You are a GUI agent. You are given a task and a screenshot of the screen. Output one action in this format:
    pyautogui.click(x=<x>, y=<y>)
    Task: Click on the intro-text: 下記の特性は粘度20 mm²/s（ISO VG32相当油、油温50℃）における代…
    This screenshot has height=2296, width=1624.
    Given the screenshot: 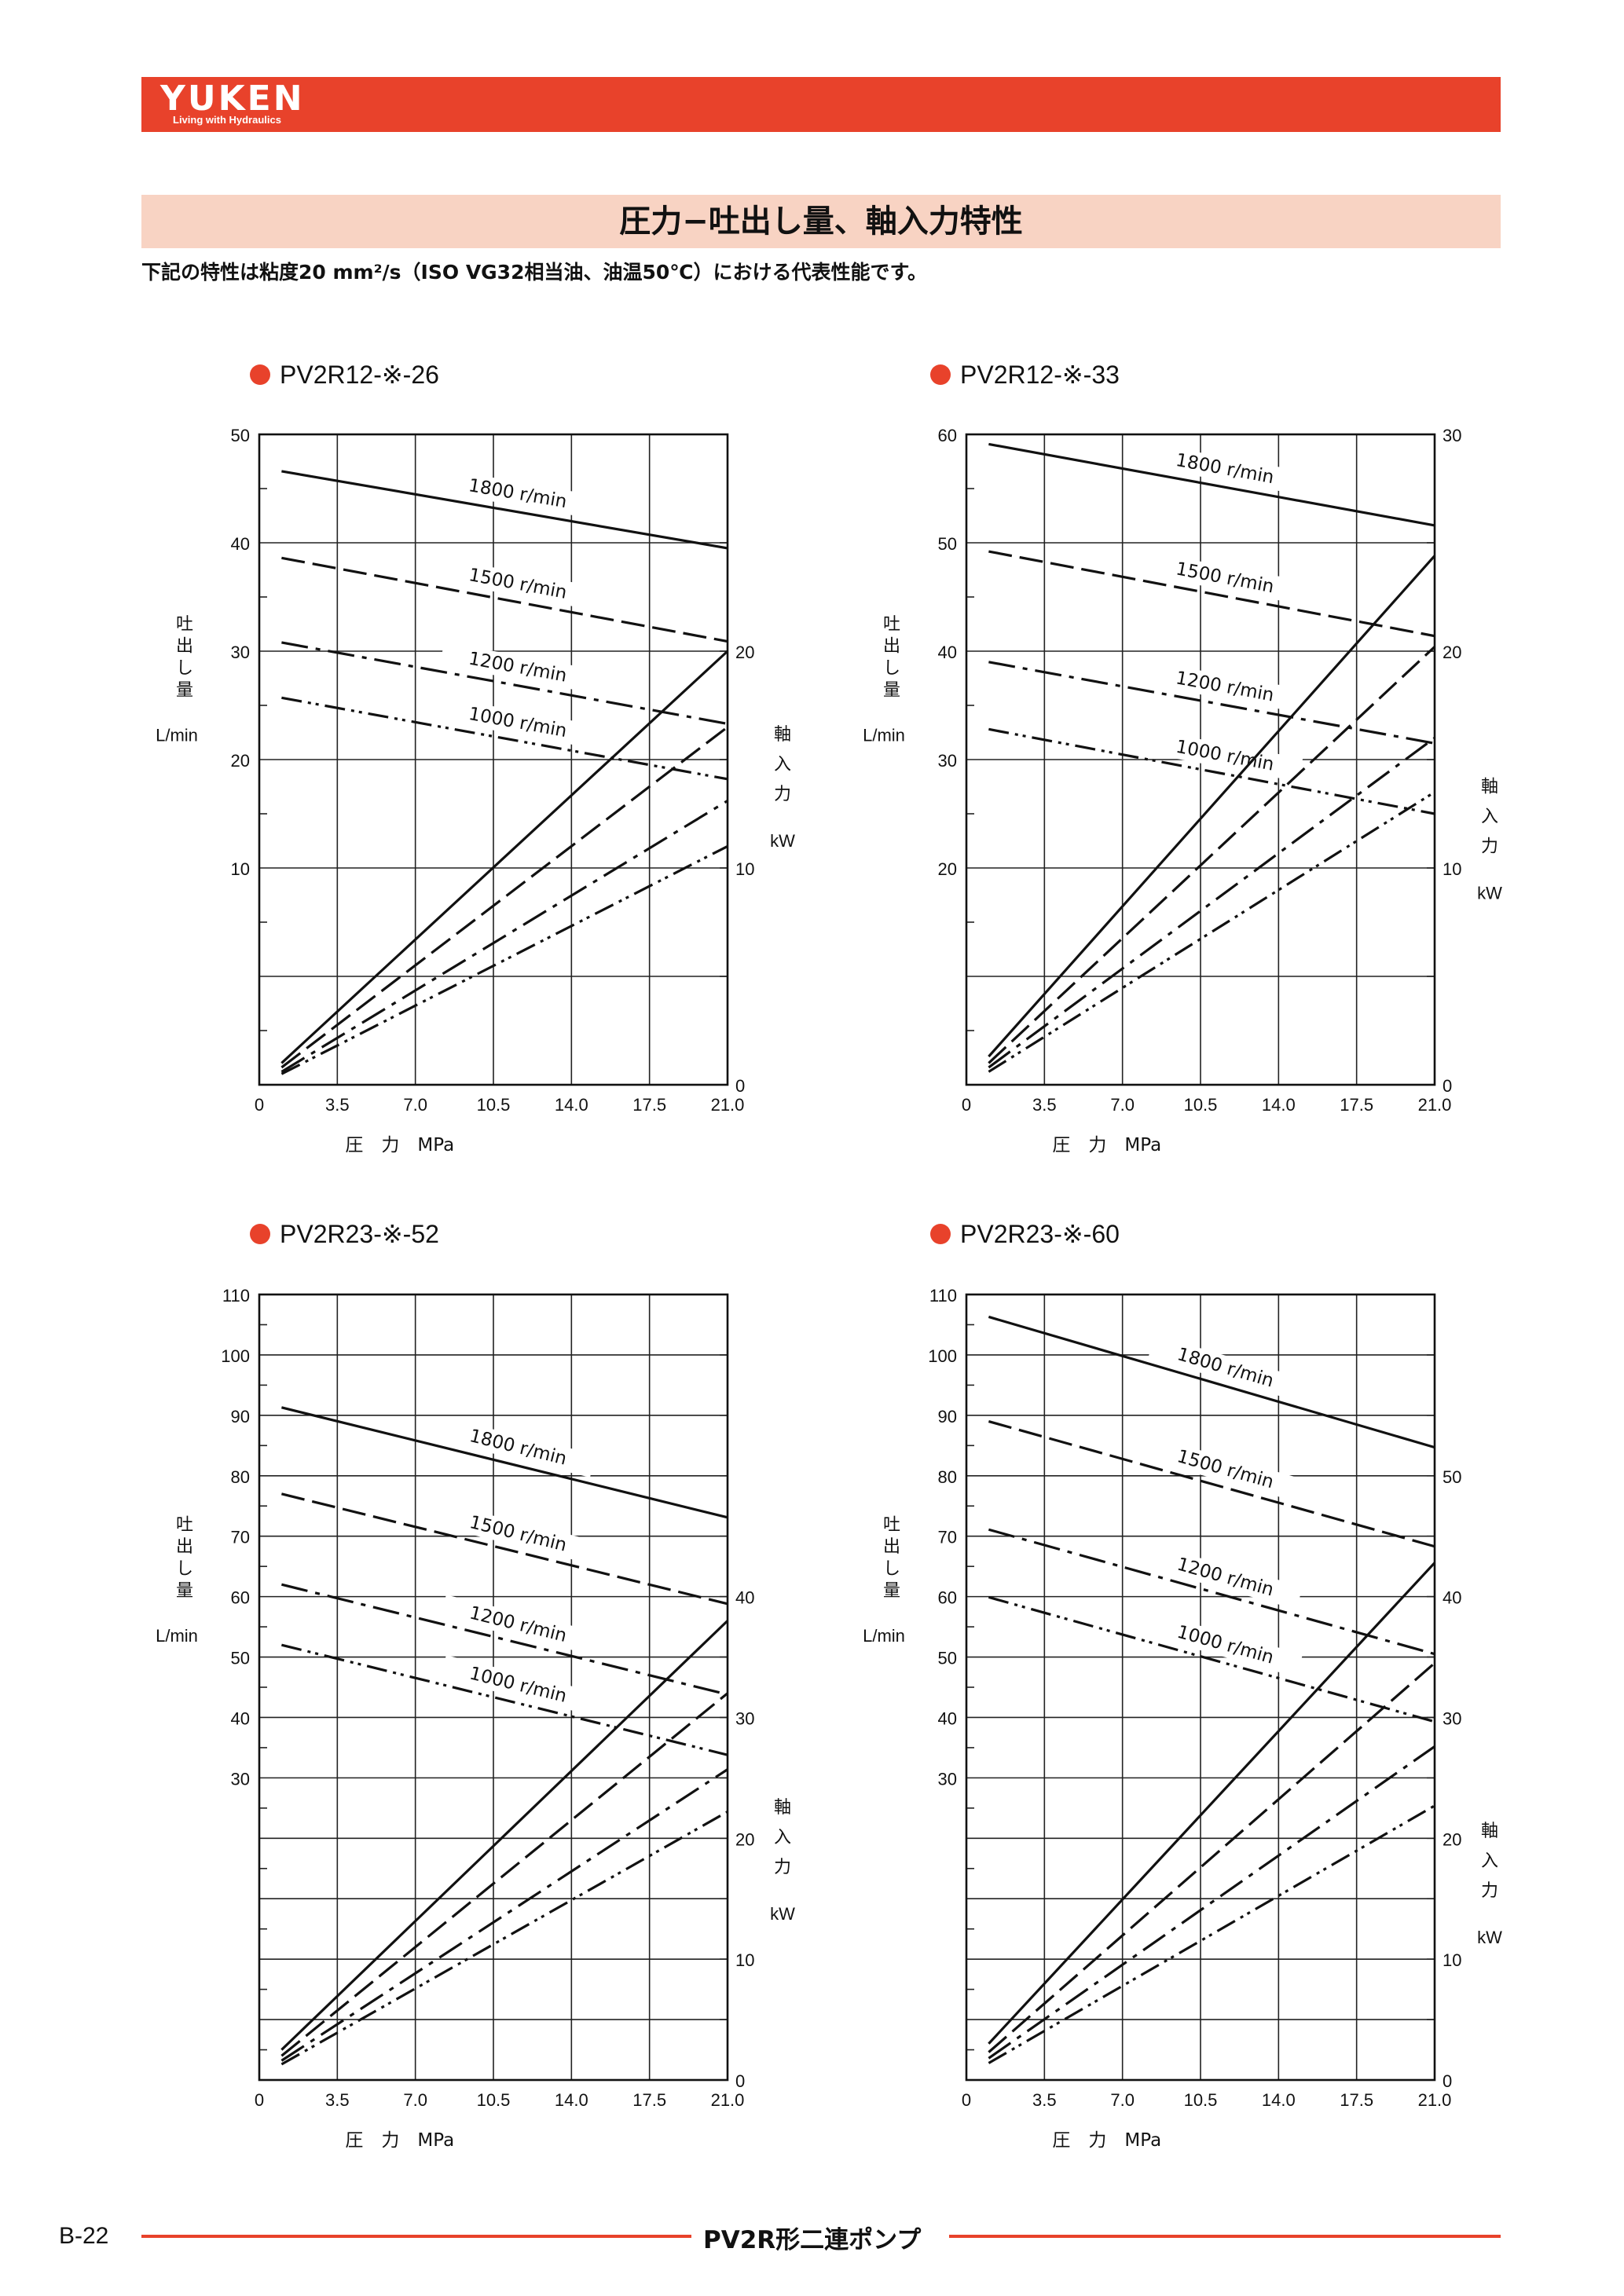 What is the action you would take?
    pyautogui.click(x=534, y=272)
    